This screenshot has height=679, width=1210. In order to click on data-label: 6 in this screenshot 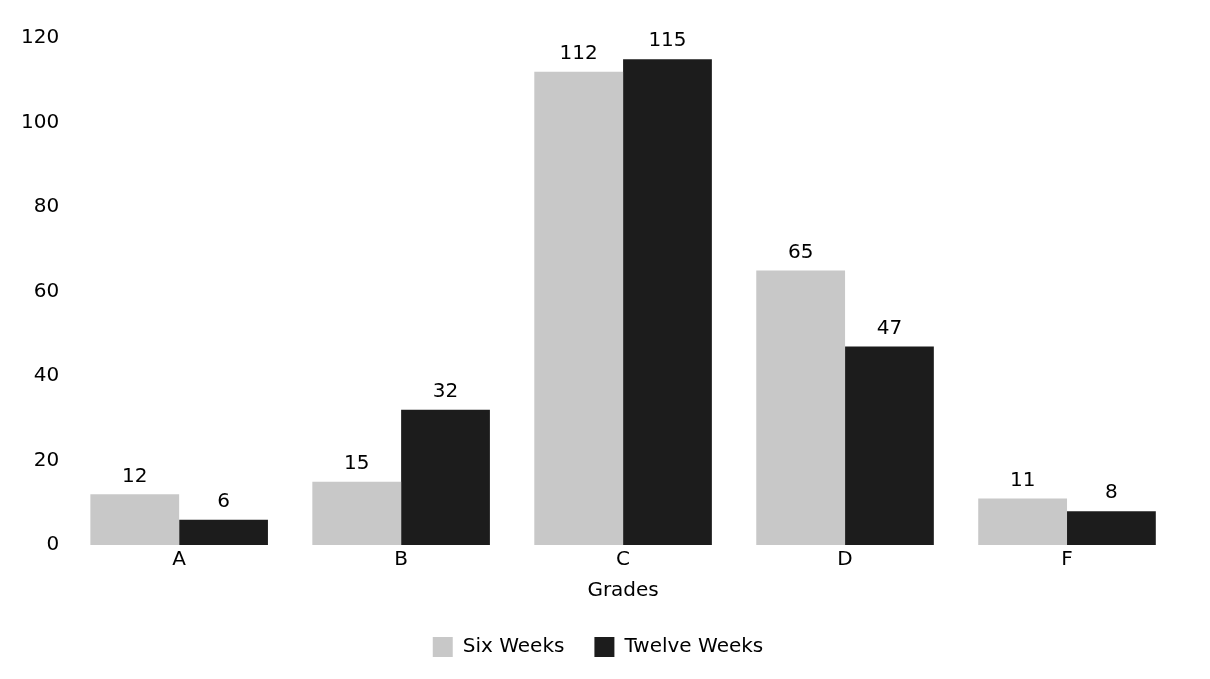, I will do `click(223, 499)`.